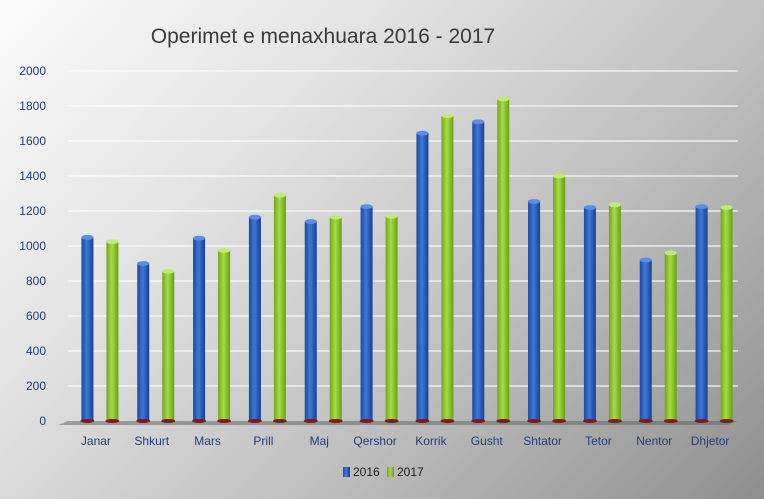 The image size is (764, 499). I want to click on legend-label-2016: 2016, so click(366, 472).